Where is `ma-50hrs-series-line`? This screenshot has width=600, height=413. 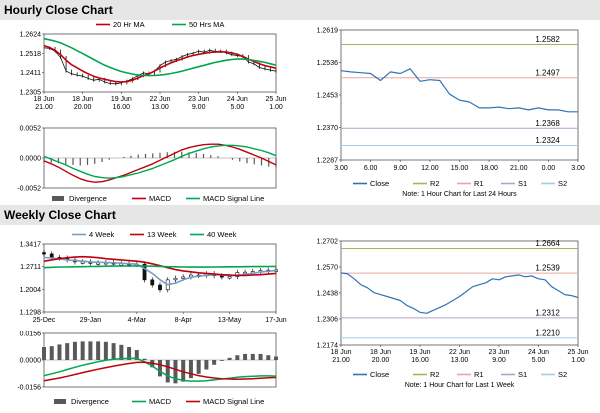
ma-50hrs-series-line is located at coordinates (160, 57).